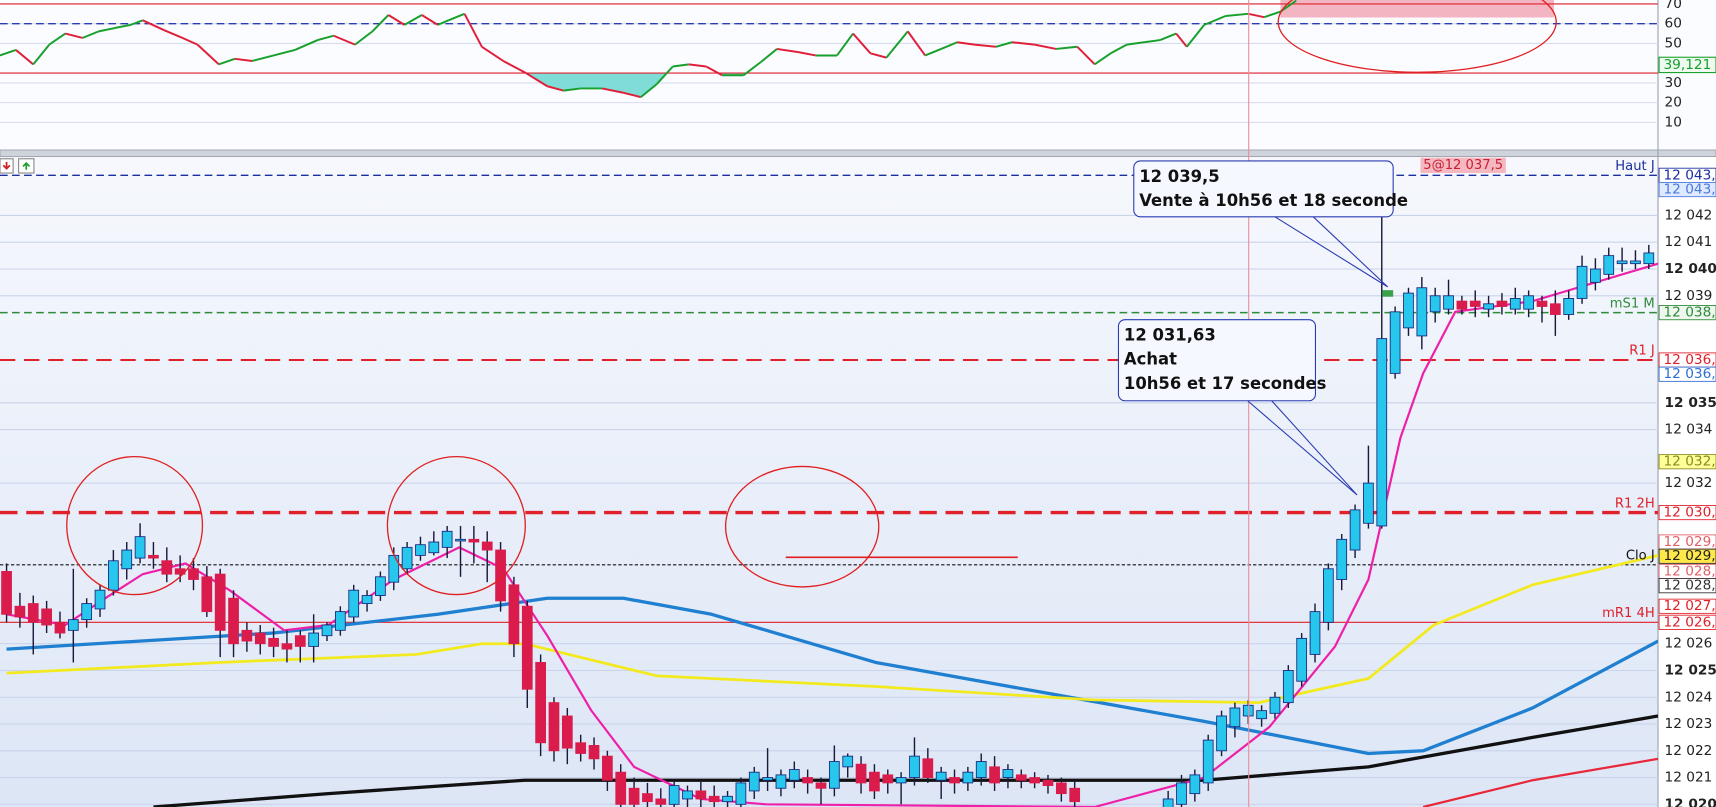 This screenshot has height=807, width=1716. I want to click on y-tick-label: 12 020, so click(1690, 801).